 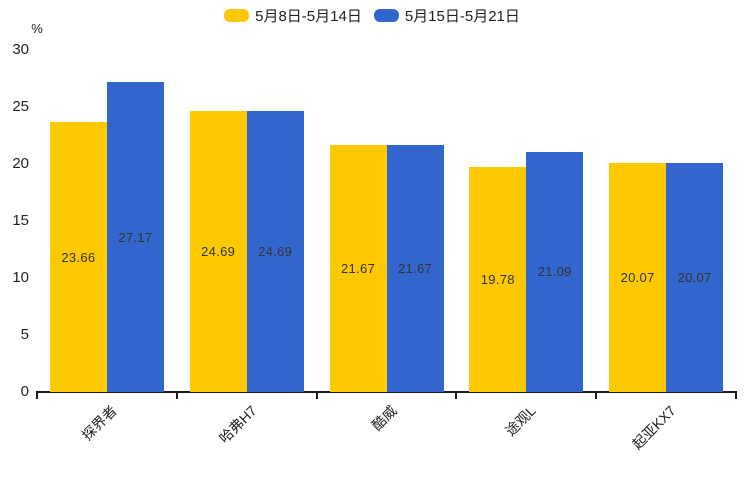 I want to click on bar-series1: 19.78, so click(x=498, y=279).